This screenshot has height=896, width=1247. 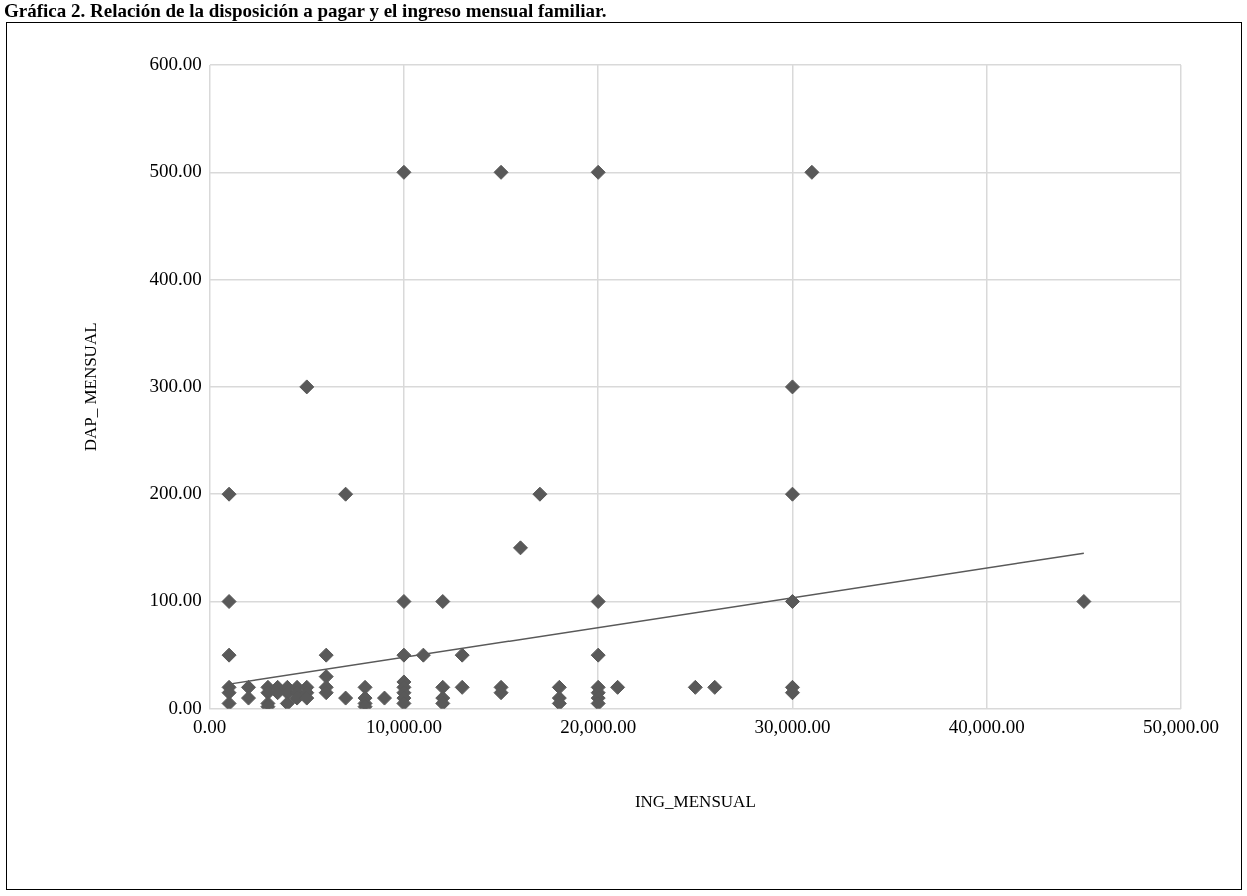 What do you see at coordinates (598, 727) in the screenshot?
I see `x-tick-label: 20,000.00` at bounding box center [598, 727].